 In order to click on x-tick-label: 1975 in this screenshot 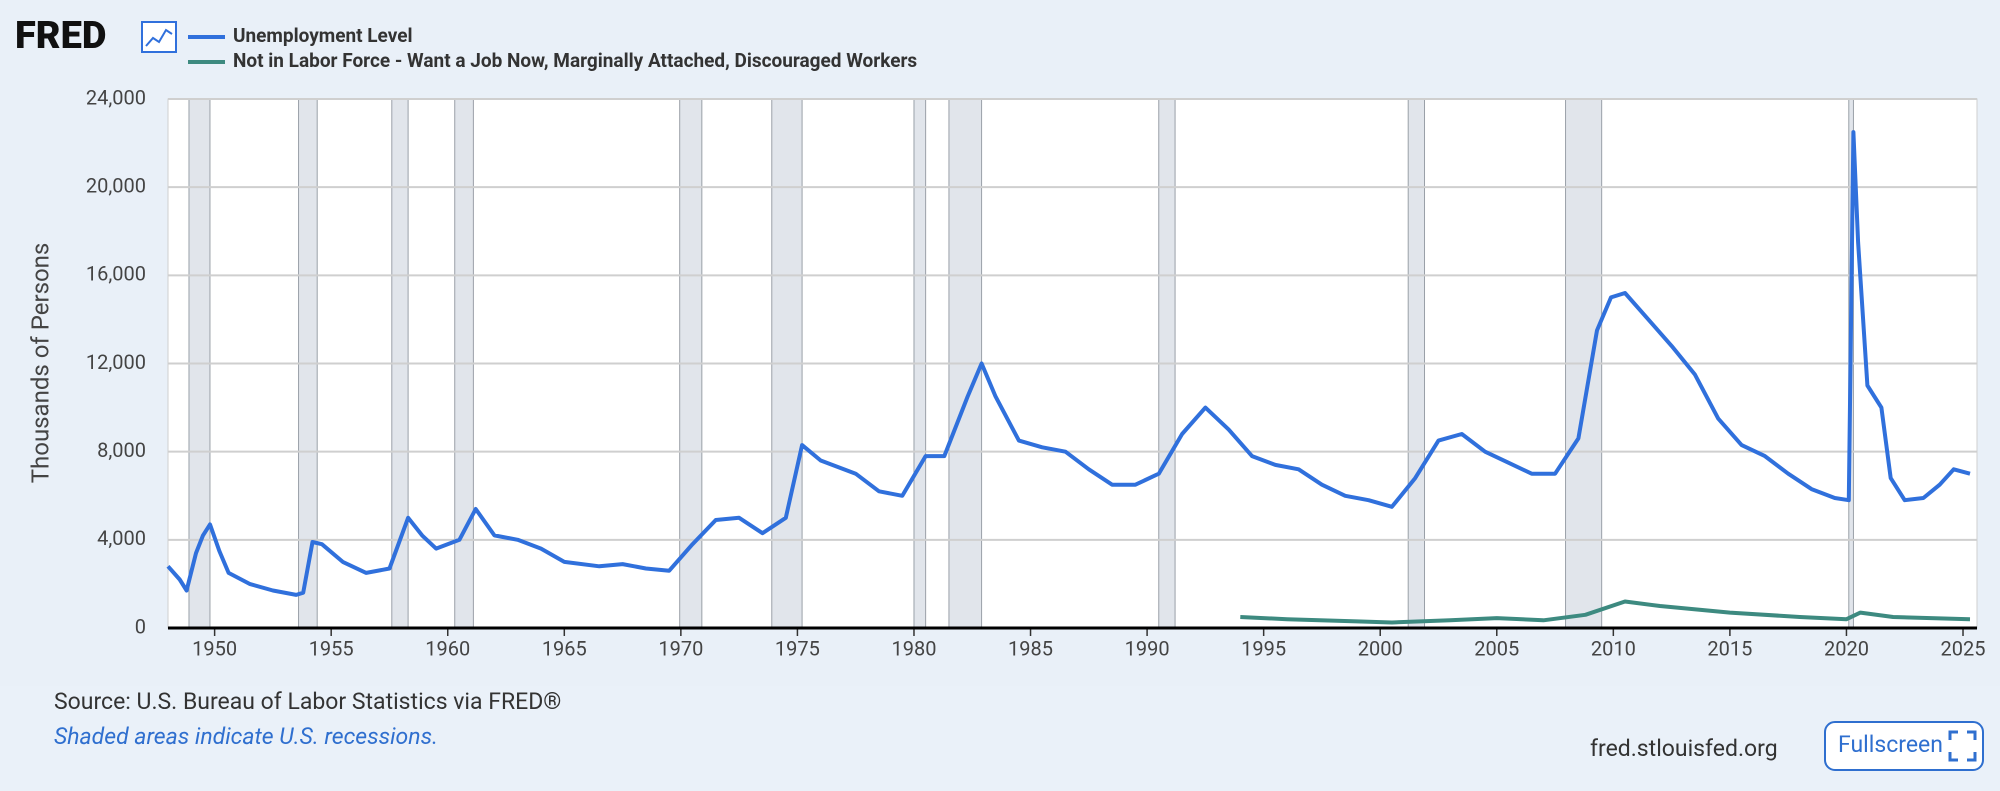, I will do `click(797, 648)`.